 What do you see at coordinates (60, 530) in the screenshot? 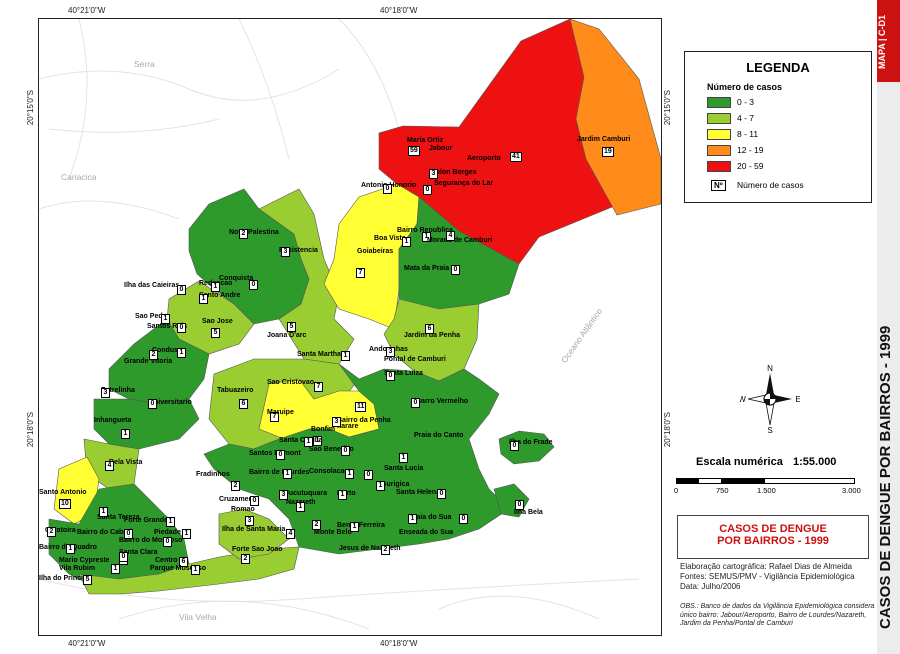
I see `neighborhood-label: Caratoira` at bounding box center [60, 530].